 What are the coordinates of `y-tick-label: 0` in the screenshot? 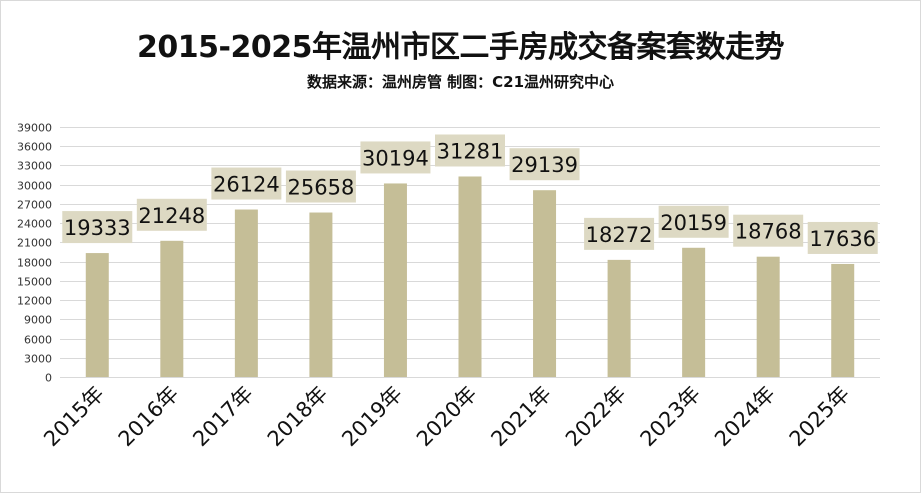 It's located at (48, 378).